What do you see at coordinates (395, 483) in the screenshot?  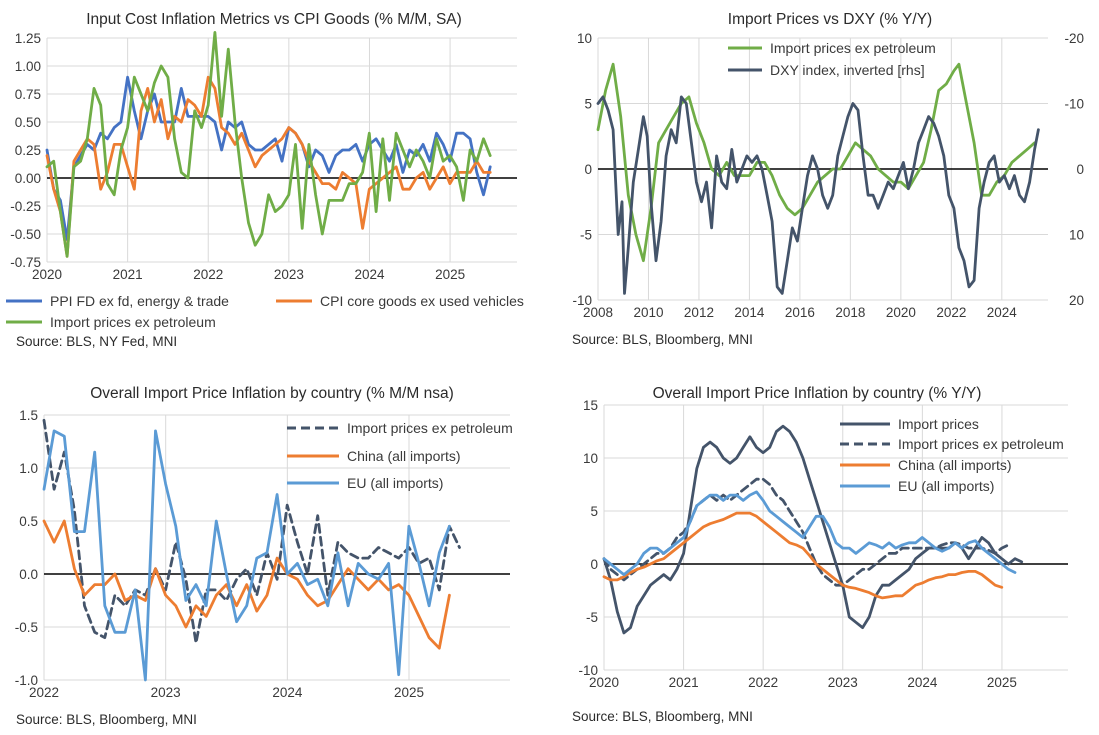 I see `legend-label-eu-mm: EU (all imports)` at bounding box center [395, 483].